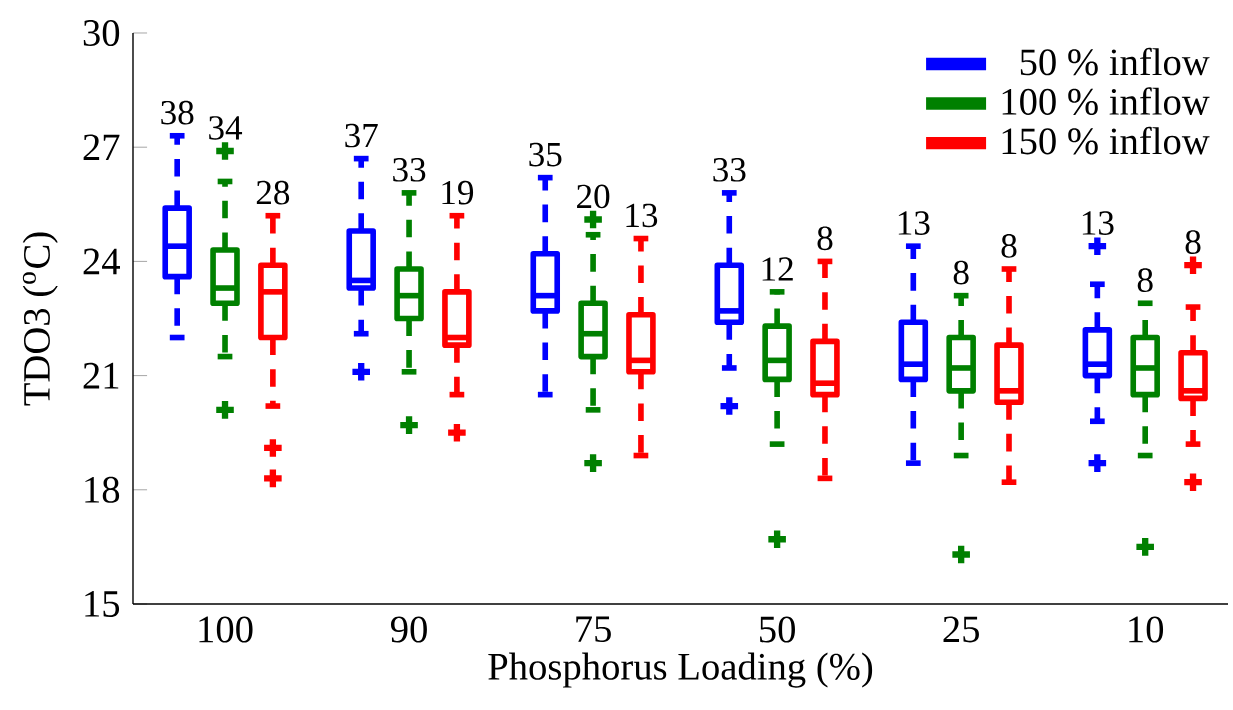 This screenshot has height=710, width=1233. What do you see at coordinates (593, 196) in the screenshot?
I see `annotation: 20` at bounding box center [593, 196].